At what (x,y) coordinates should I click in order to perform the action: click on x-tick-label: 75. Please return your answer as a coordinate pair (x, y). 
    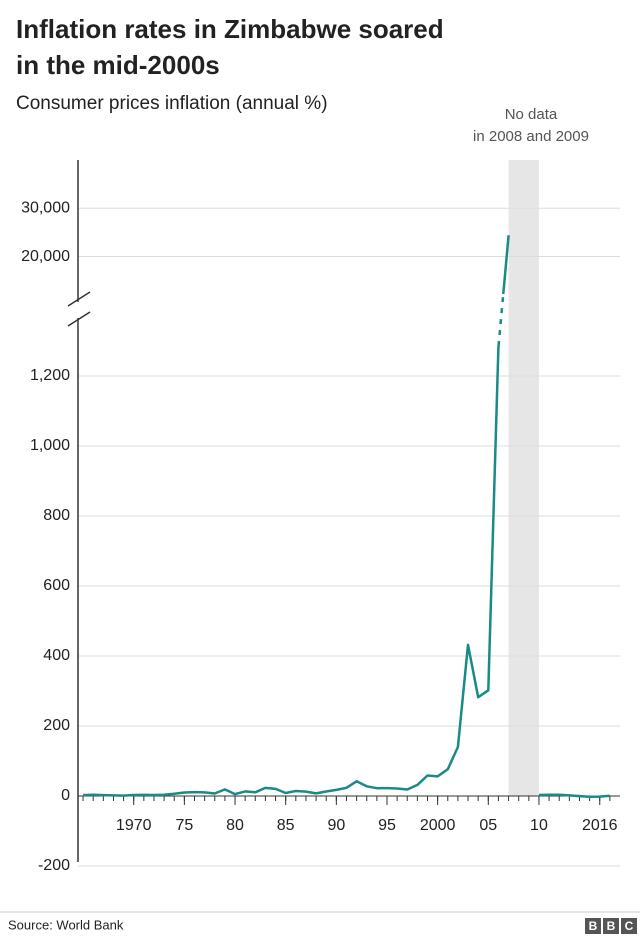
    Looking at the image, I should click on (184, 825).